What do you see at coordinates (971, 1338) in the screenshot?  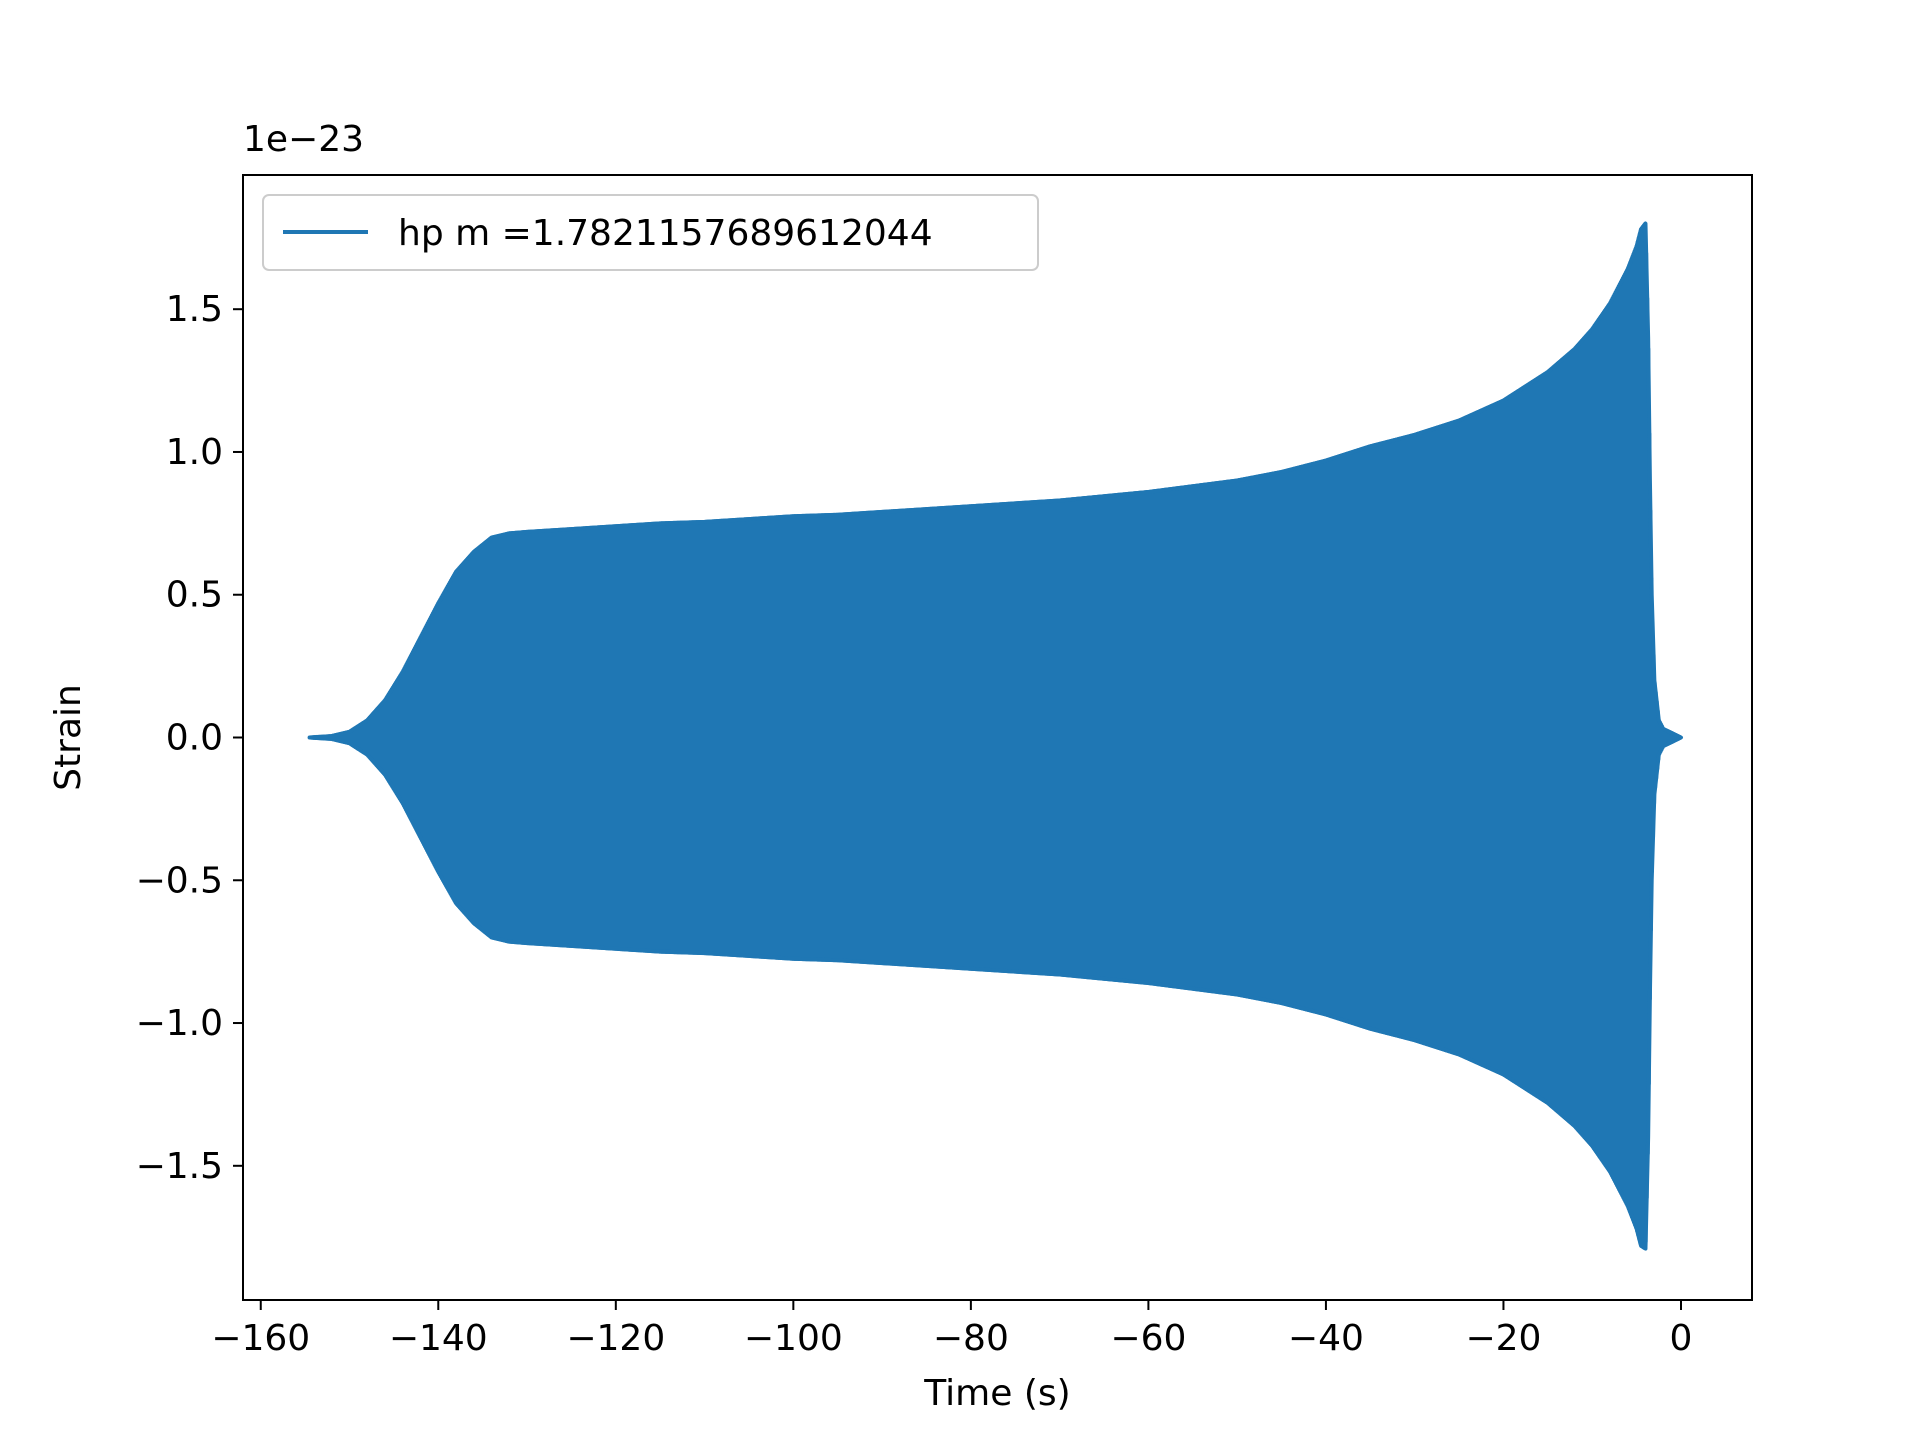 I see `x-tick-label: −80` at bounding box center [971, 1338].